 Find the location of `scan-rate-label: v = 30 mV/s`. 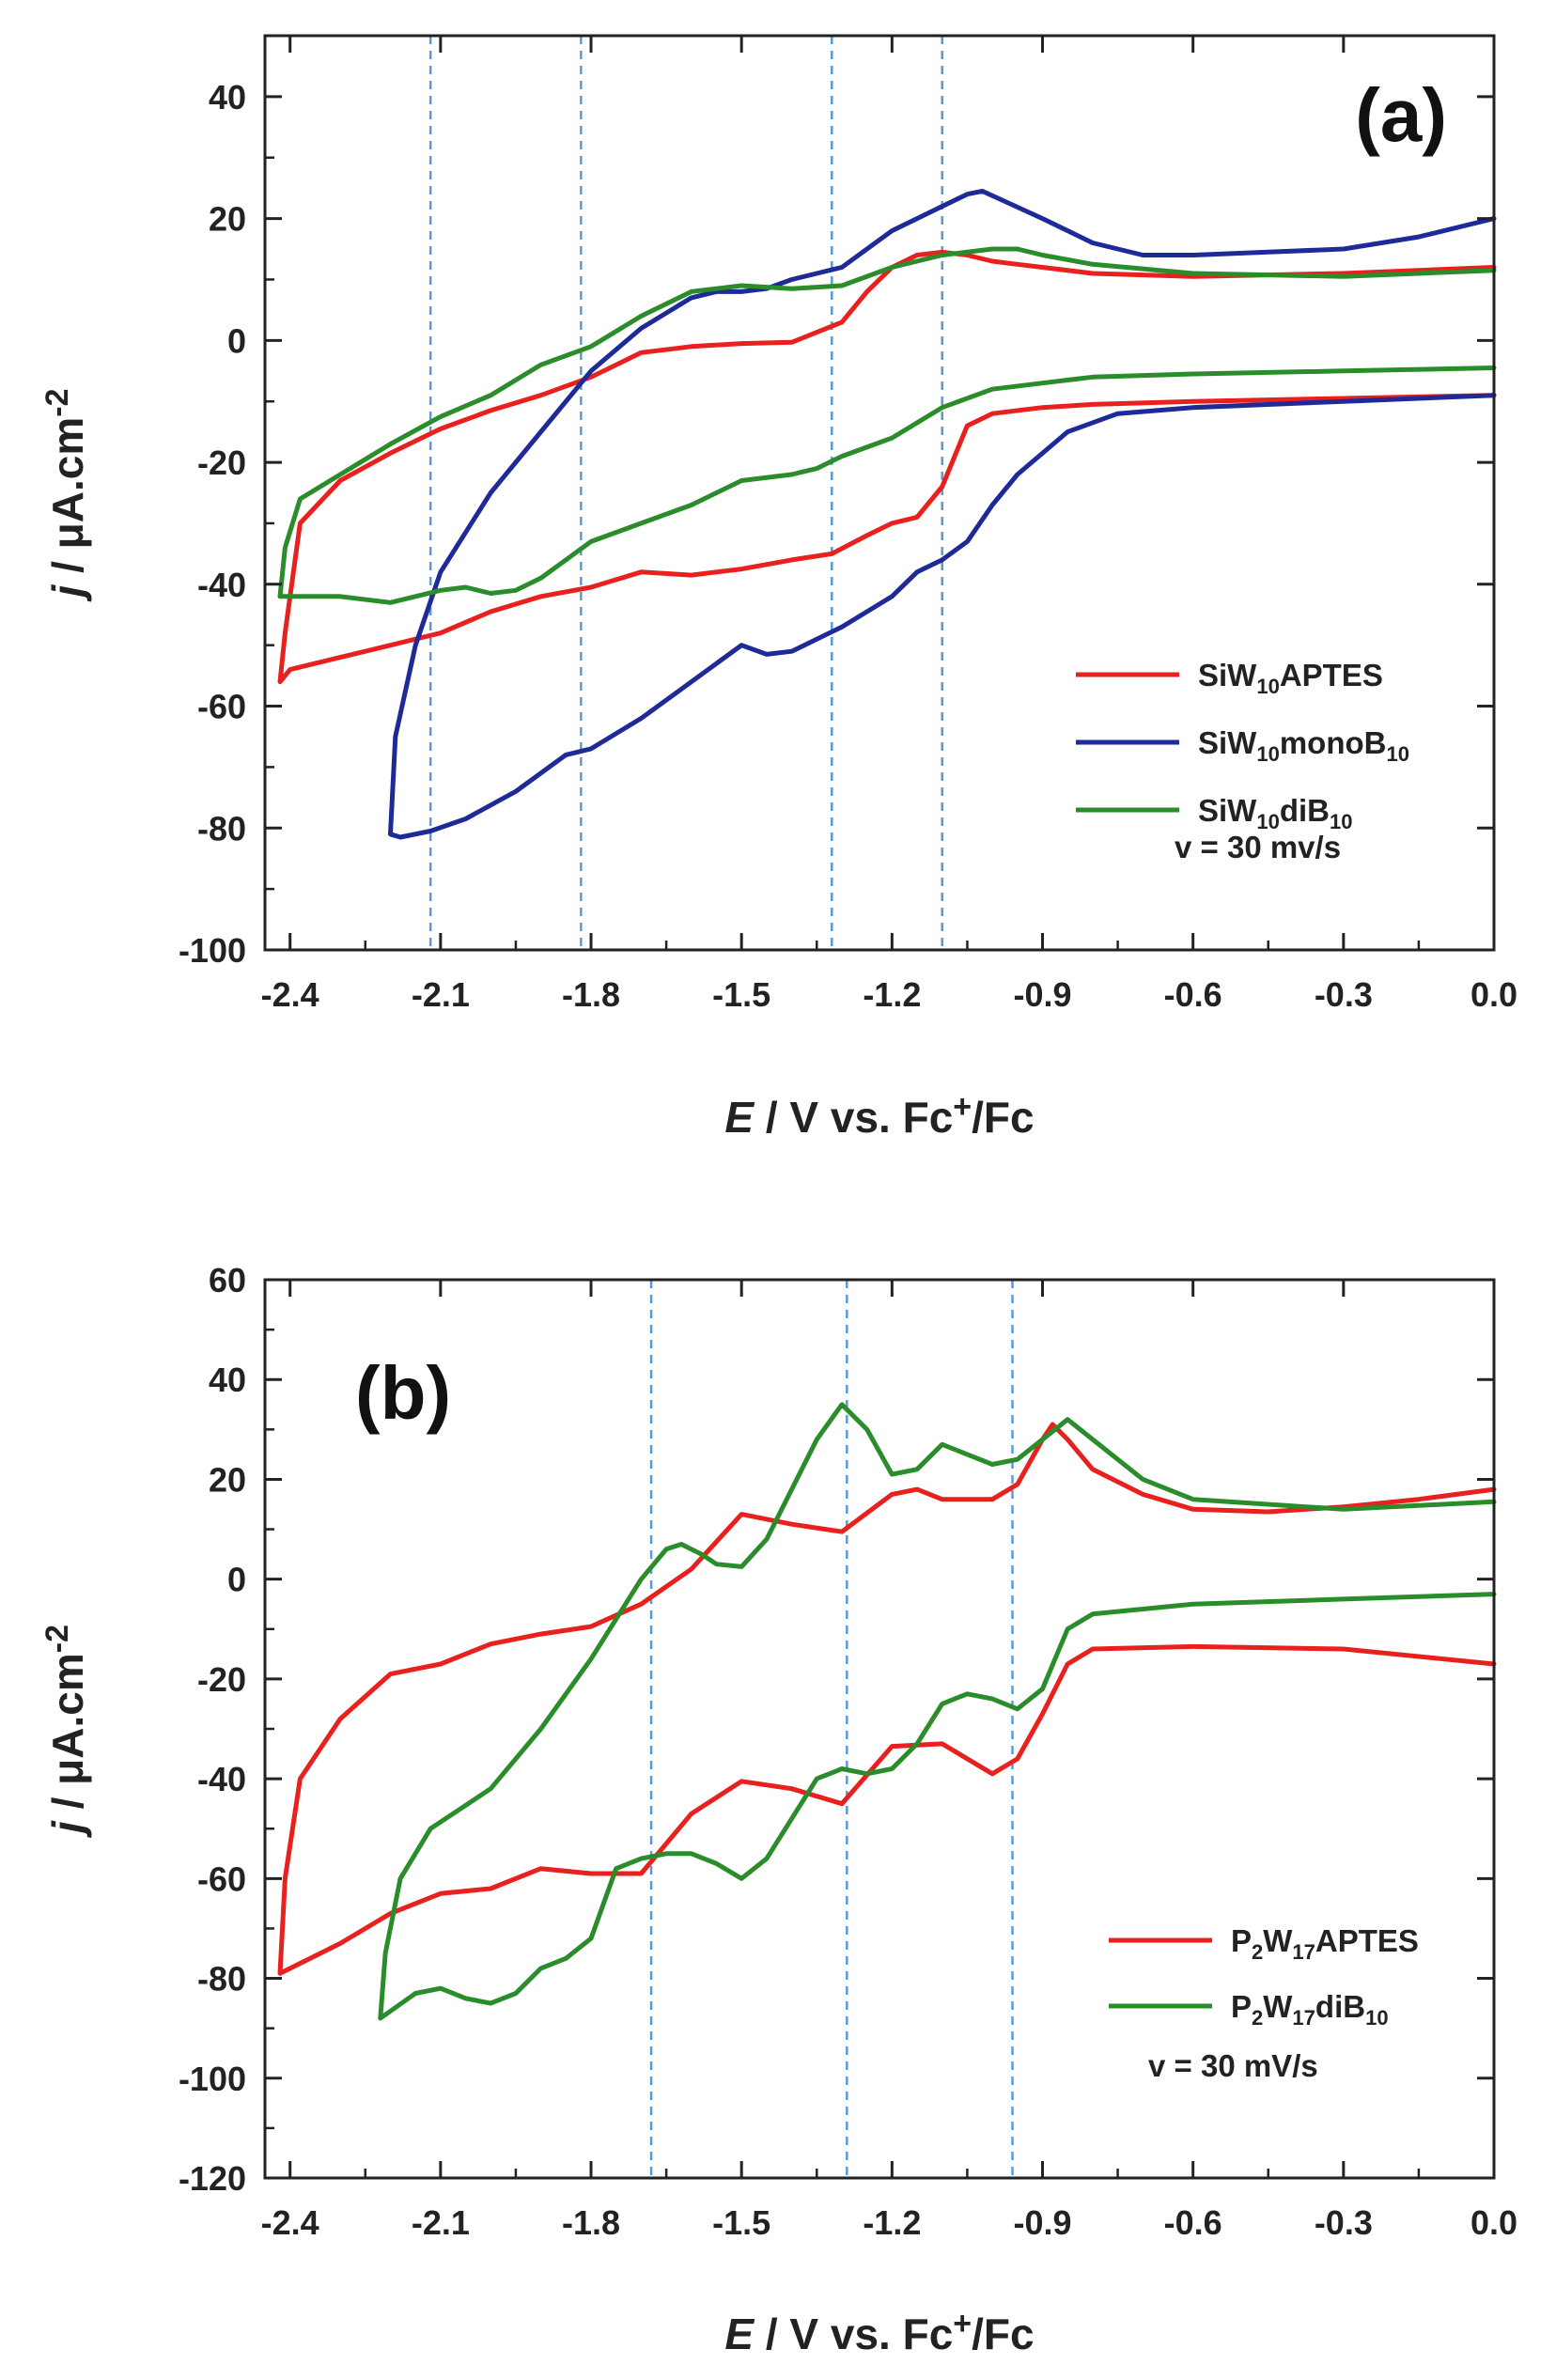

scan-rate-label: v = 30 mV/s is located at coordinates (1233, 2065).